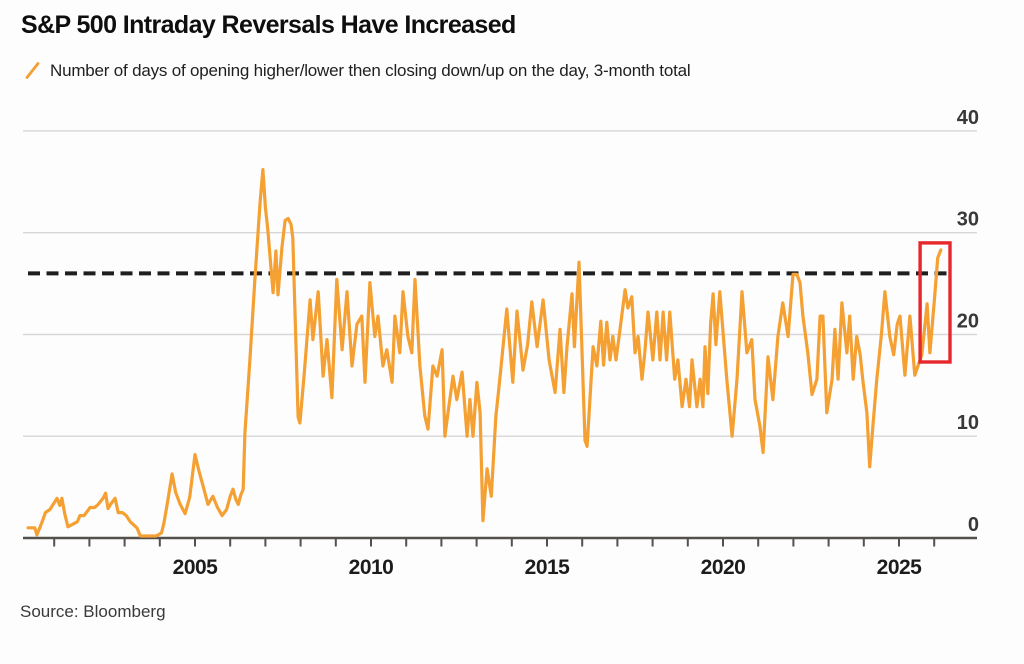  Describe the element at coordinates (196, 567) in the screenshot. I see `x-axis-tick-label: 2005` at that location.